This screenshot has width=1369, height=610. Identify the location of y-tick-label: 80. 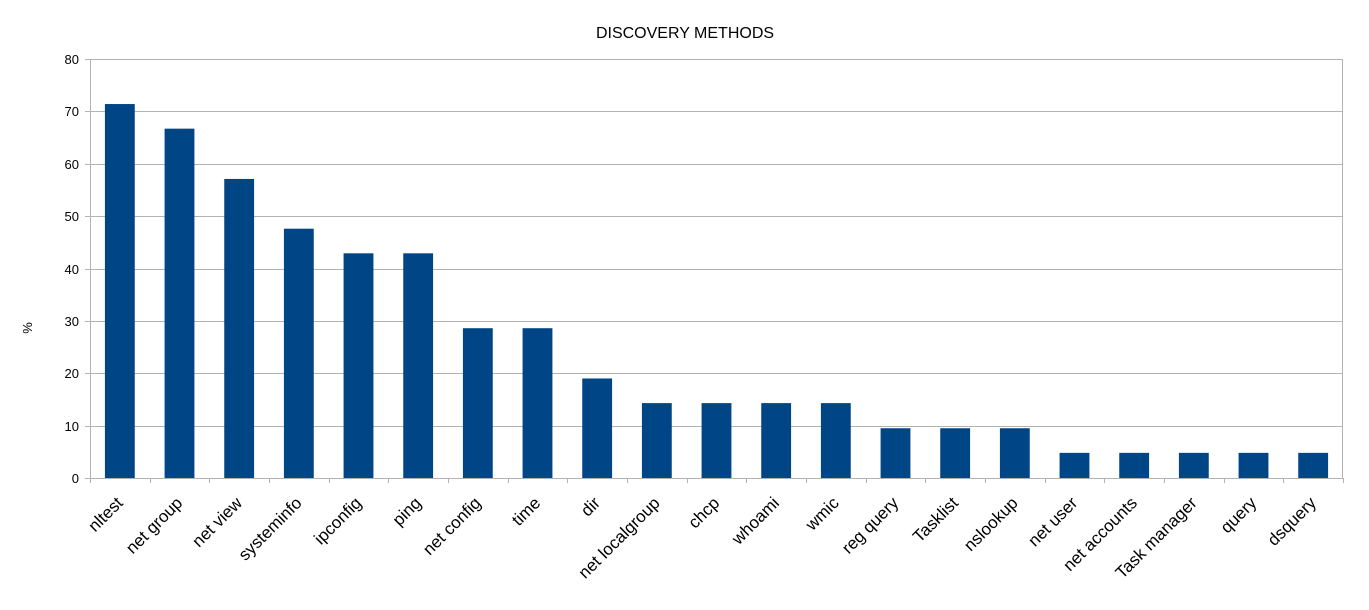
(72, 59).